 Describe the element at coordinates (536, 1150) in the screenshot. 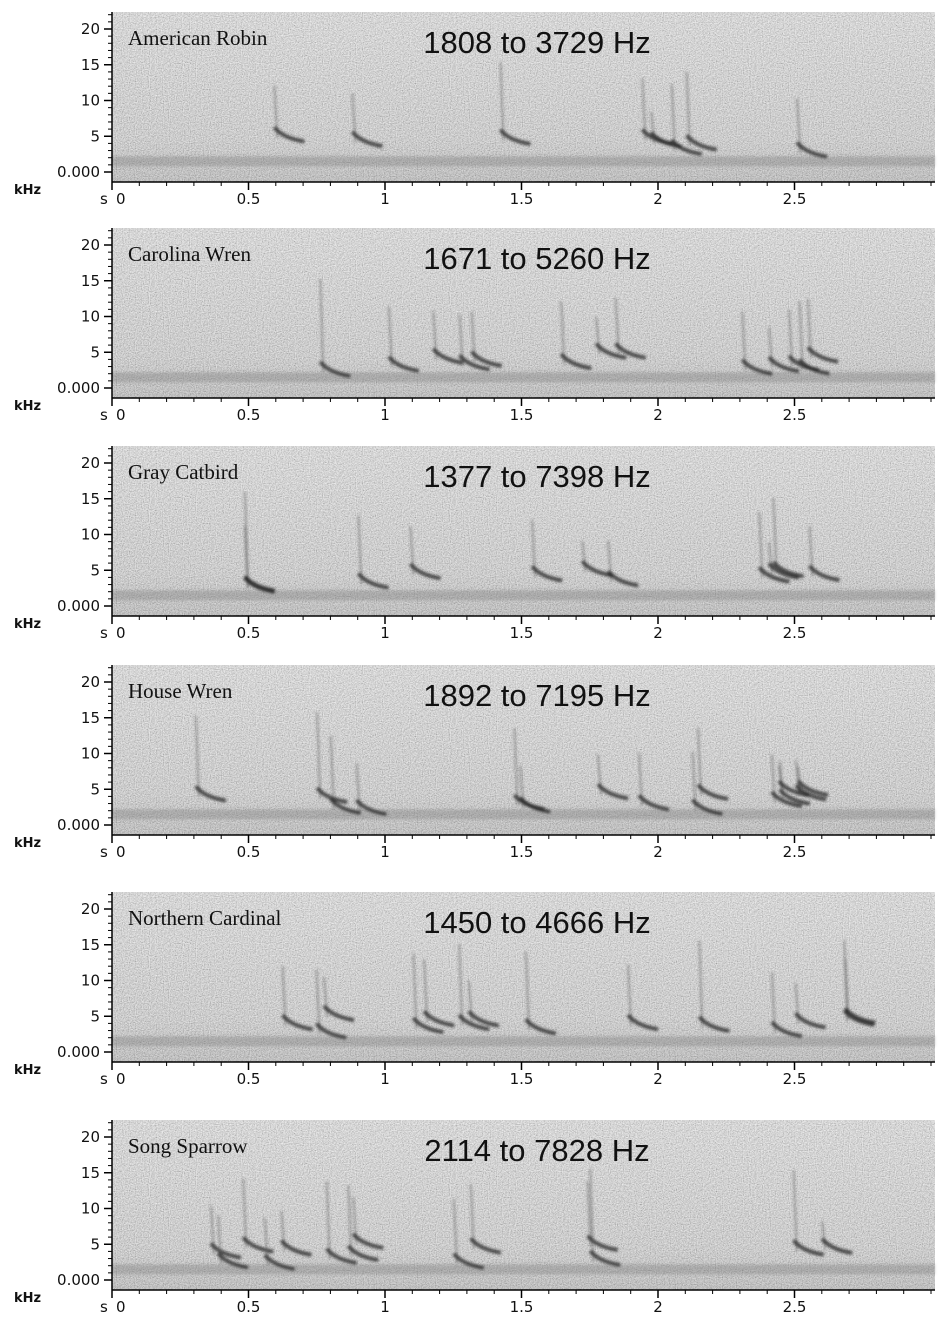

I see `frequency-range: 2114 to 7828 Hz` at that location.